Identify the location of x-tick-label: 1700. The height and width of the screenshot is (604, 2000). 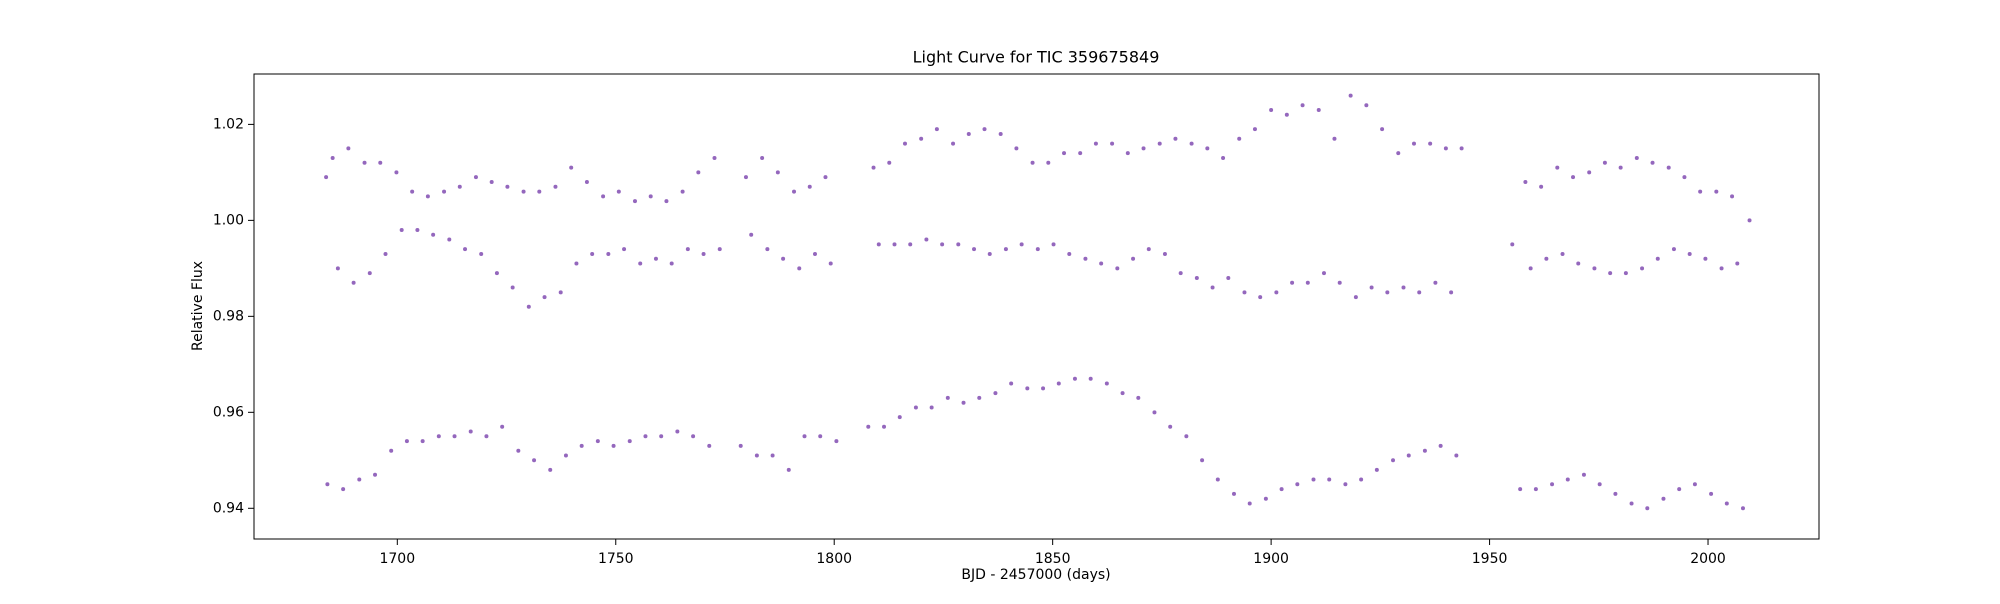
(397, 559).